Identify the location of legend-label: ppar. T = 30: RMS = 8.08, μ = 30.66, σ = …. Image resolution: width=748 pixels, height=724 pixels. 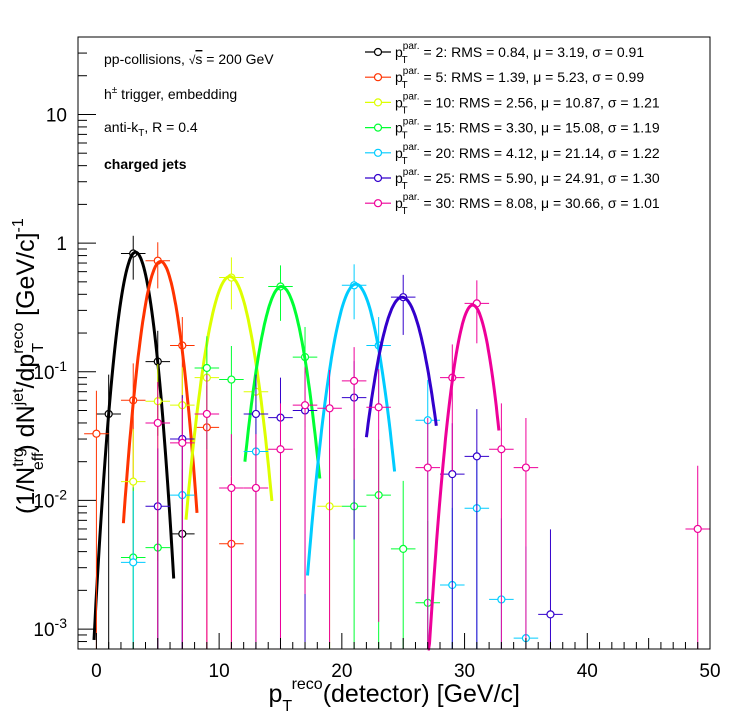
(527, 204).